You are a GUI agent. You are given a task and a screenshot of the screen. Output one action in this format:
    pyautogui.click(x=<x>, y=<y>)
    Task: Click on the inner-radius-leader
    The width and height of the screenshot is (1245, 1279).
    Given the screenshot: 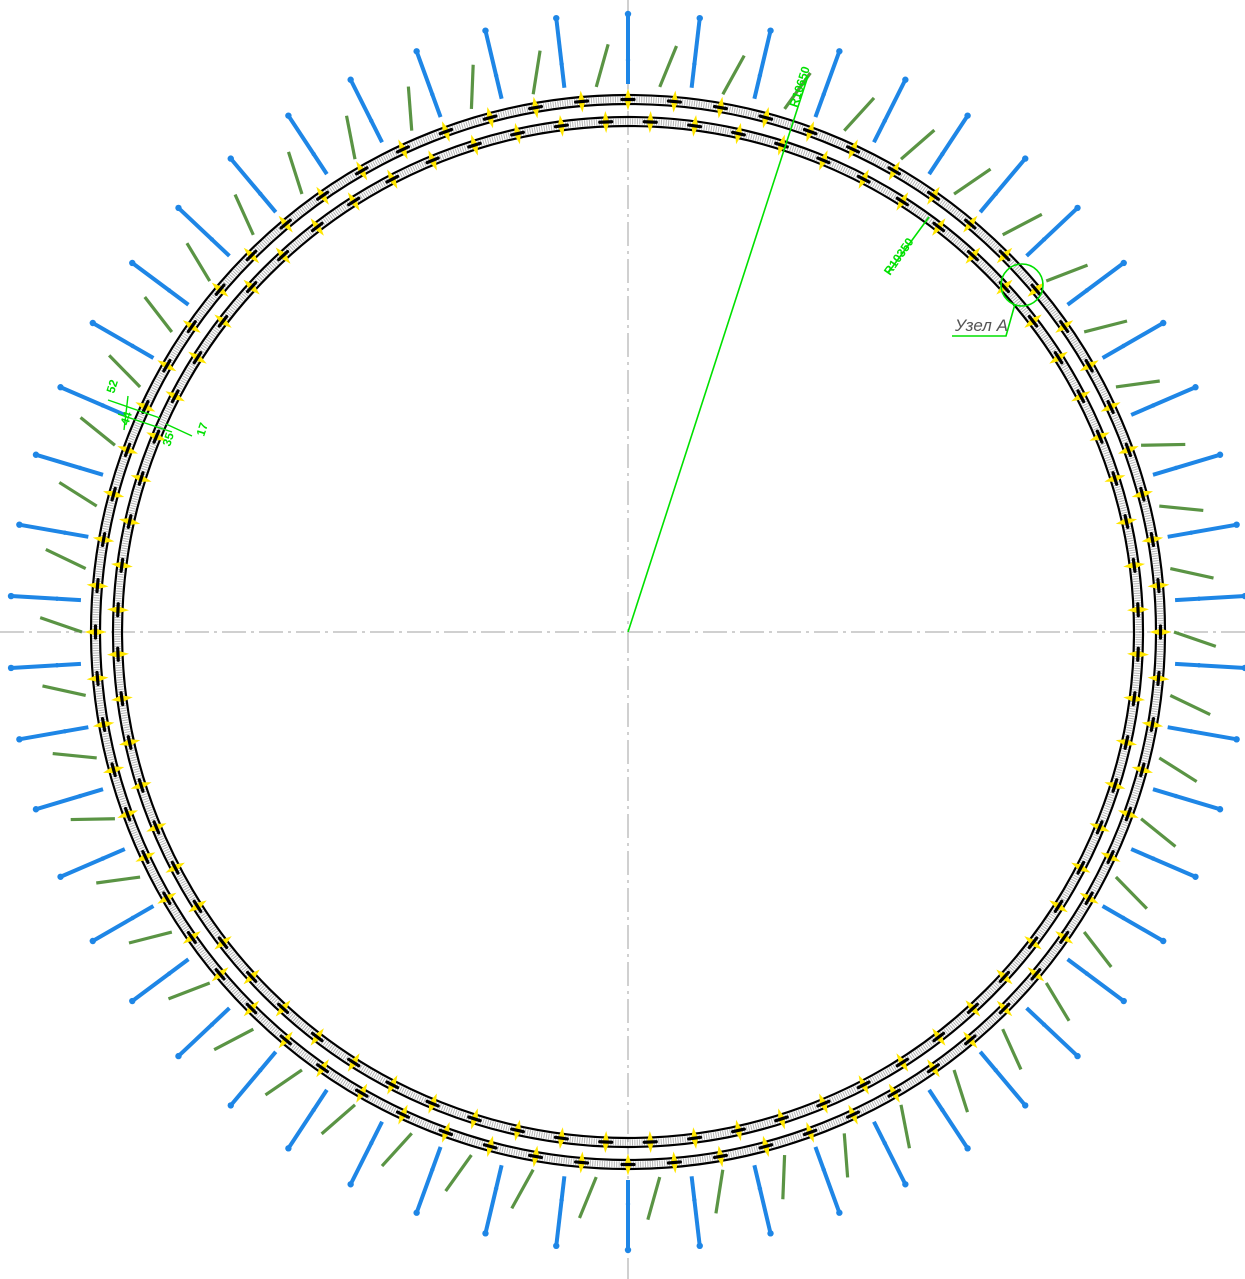 What is the action you would take?
    pyautogui.click(x=908, y=245)
    